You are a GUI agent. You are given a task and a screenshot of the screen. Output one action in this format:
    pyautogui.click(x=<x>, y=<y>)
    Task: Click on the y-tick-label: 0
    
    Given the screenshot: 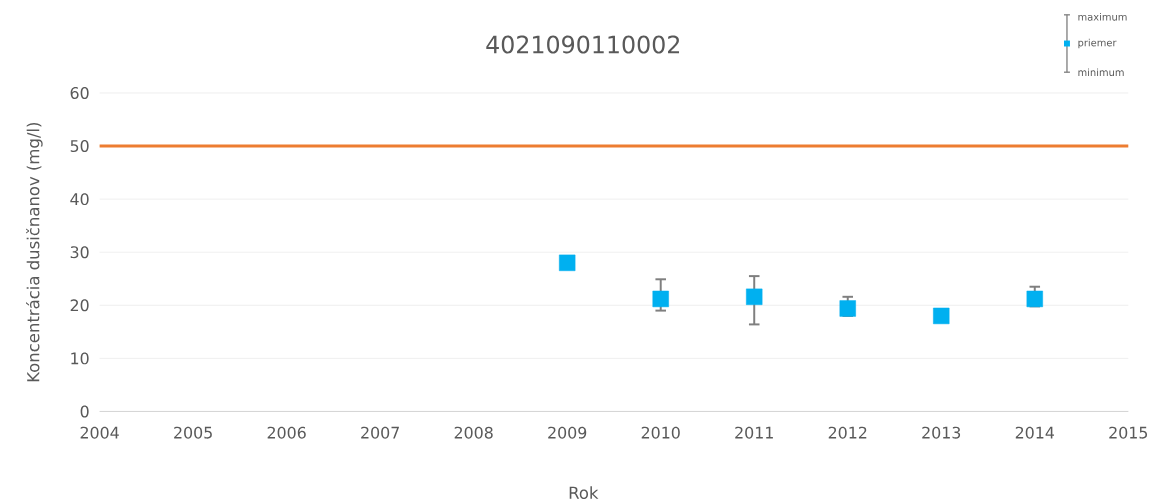 What is the action you would take?
    pyautogui.click(x=84, y=411)
    